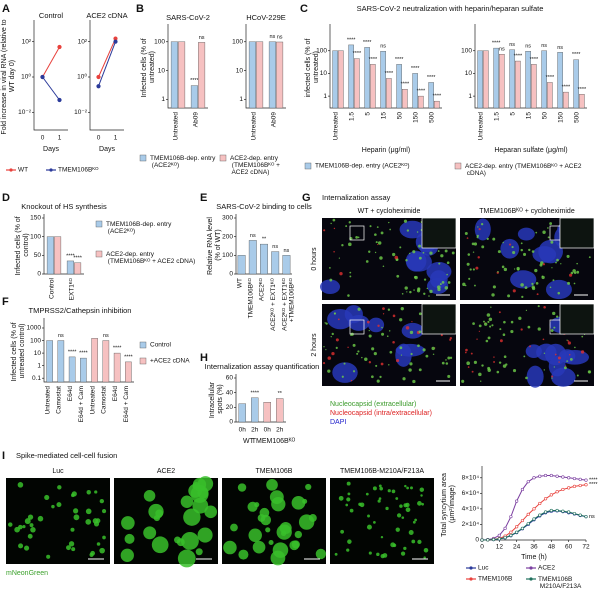 This screenshot has width=602, height=589. I want to click on legend-label: Nucleocapsid (intra/extracellular), so click(381, 413).